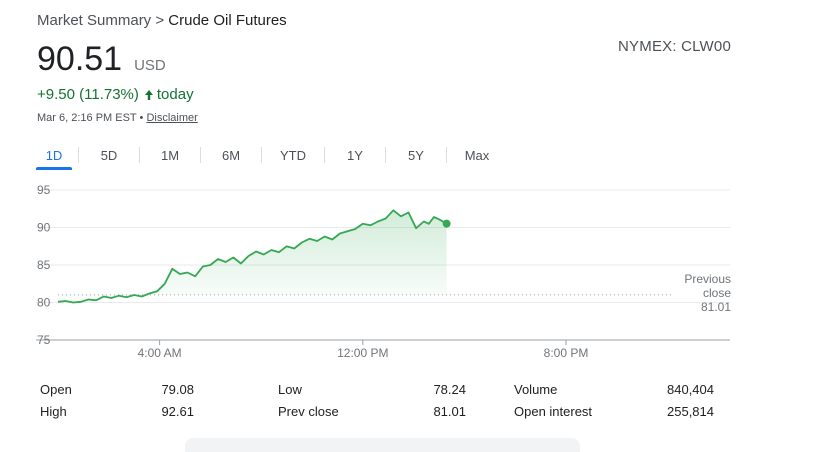 Image resolution: width=830 pixels, height=452 pixels. What do you see at coordinates (177, 389) in the screenshot?
I see `stat-value-open: 79.08` at bounding box center [177, 389].